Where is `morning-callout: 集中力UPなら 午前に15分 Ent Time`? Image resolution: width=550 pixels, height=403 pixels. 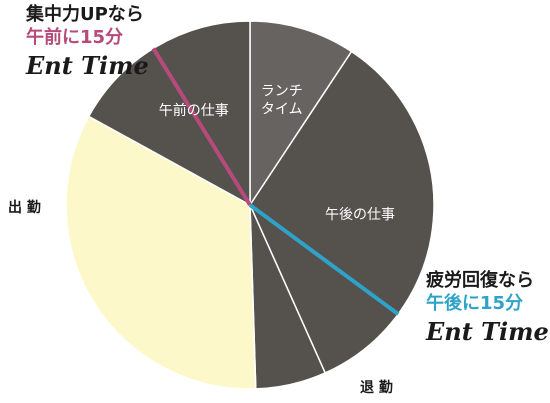
morning-callout: 集中力UPなら 午前に15分 Ent Time is located at coordinates (87, 42).